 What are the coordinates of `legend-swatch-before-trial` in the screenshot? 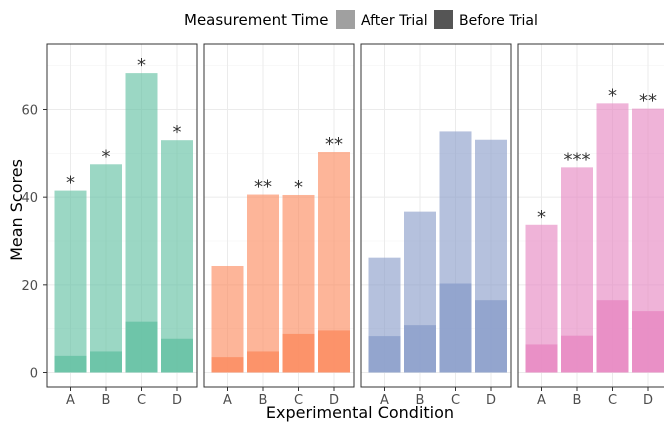 It's located at (443, 19).